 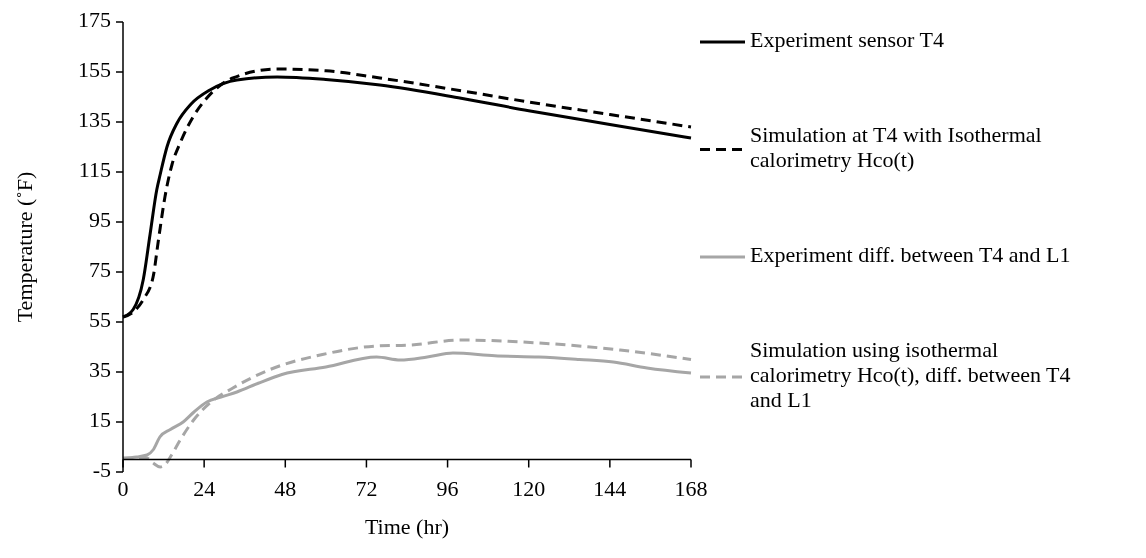 What do you see at coordinates (94, 170) in the screenshot?
I see `y-tick-label: 115` at bounding box center [94, 170].